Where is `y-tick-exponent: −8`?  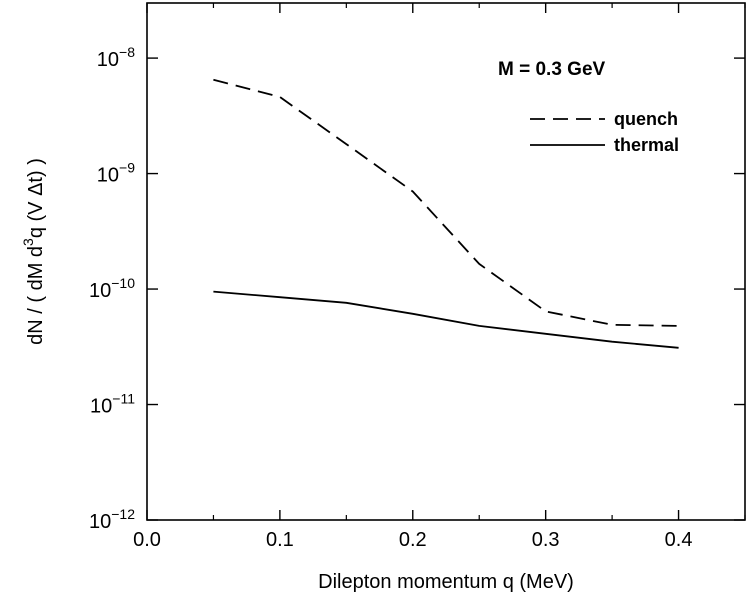 y-tick-exponent: −8 is located at coordinates (127, 52).